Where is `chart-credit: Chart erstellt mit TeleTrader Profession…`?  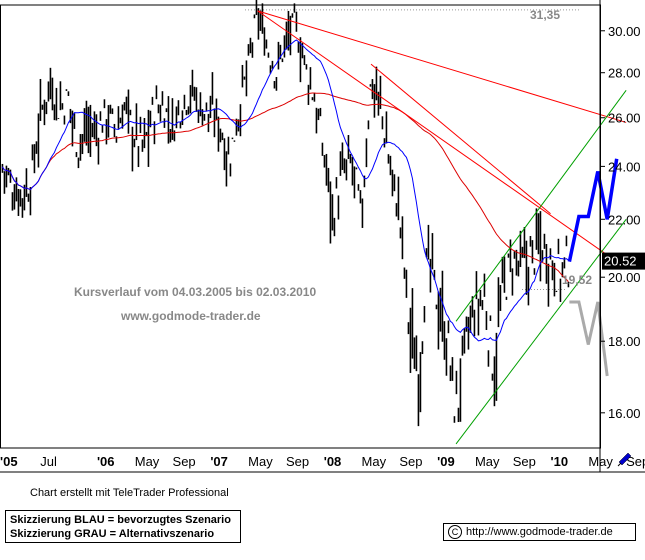 chart-credit: Chart erstellt mit TeleTrader Profession… is located at coordinates (129, 493).